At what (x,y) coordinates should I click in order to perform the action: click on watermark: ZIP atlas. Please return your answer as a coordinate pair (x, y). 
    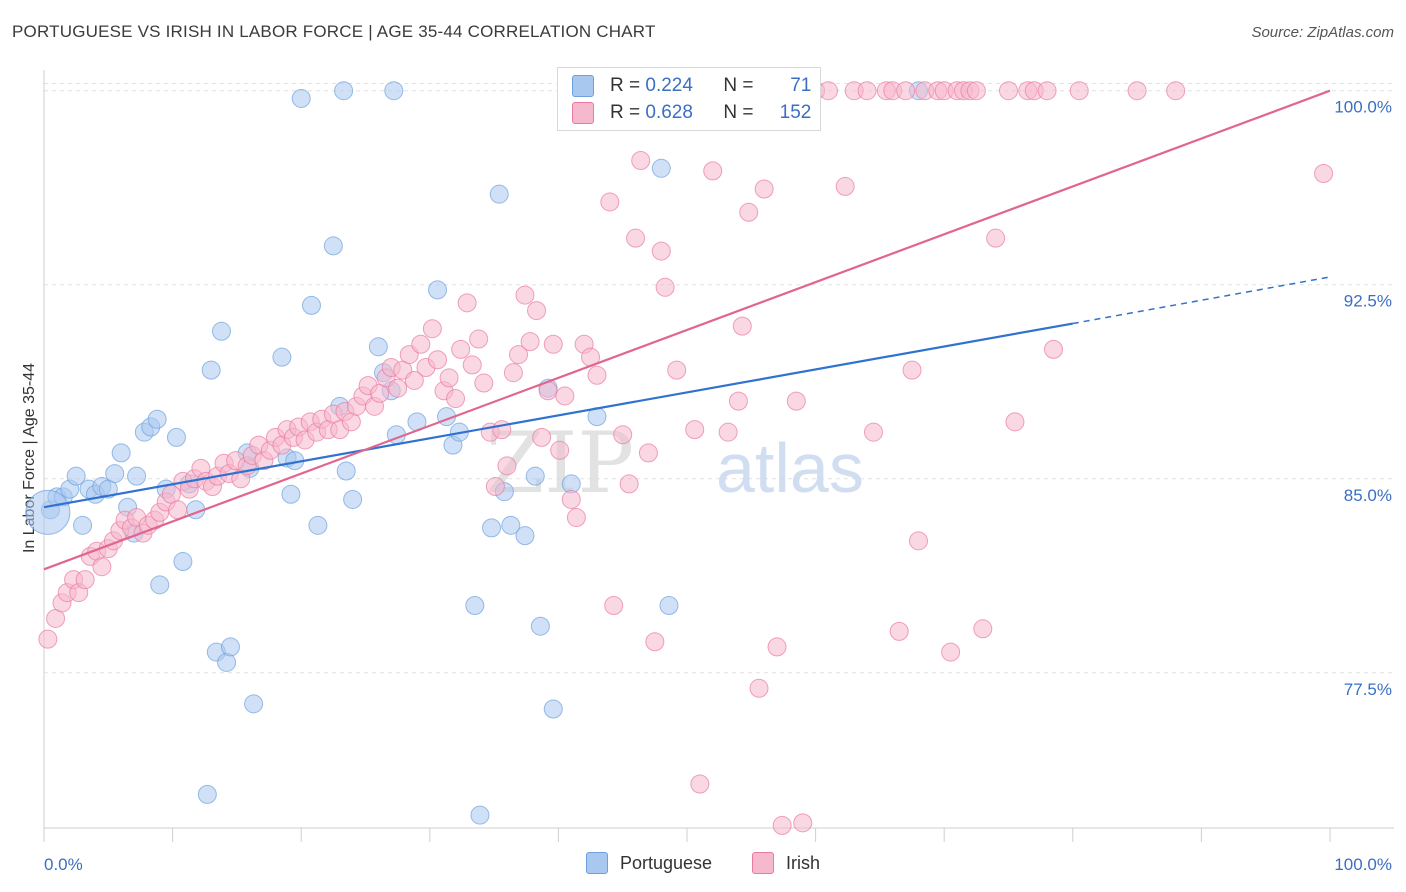
    Looking at the image, I should click on (675, 463).